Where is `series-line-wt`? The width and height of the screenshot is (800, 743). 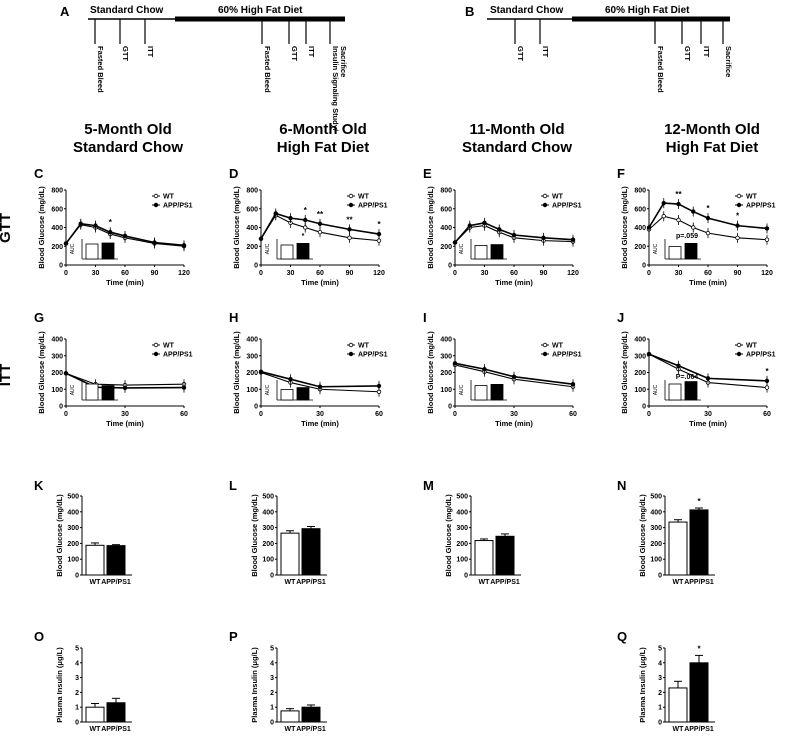
series-line-wt is located at coordinates (320, 382).